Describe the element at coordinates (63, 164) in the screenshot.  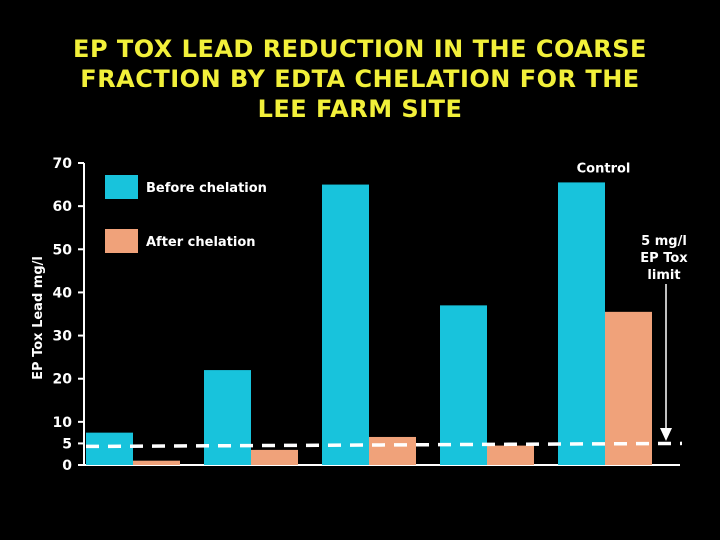
I see `y-tick-label: 70` at that location.